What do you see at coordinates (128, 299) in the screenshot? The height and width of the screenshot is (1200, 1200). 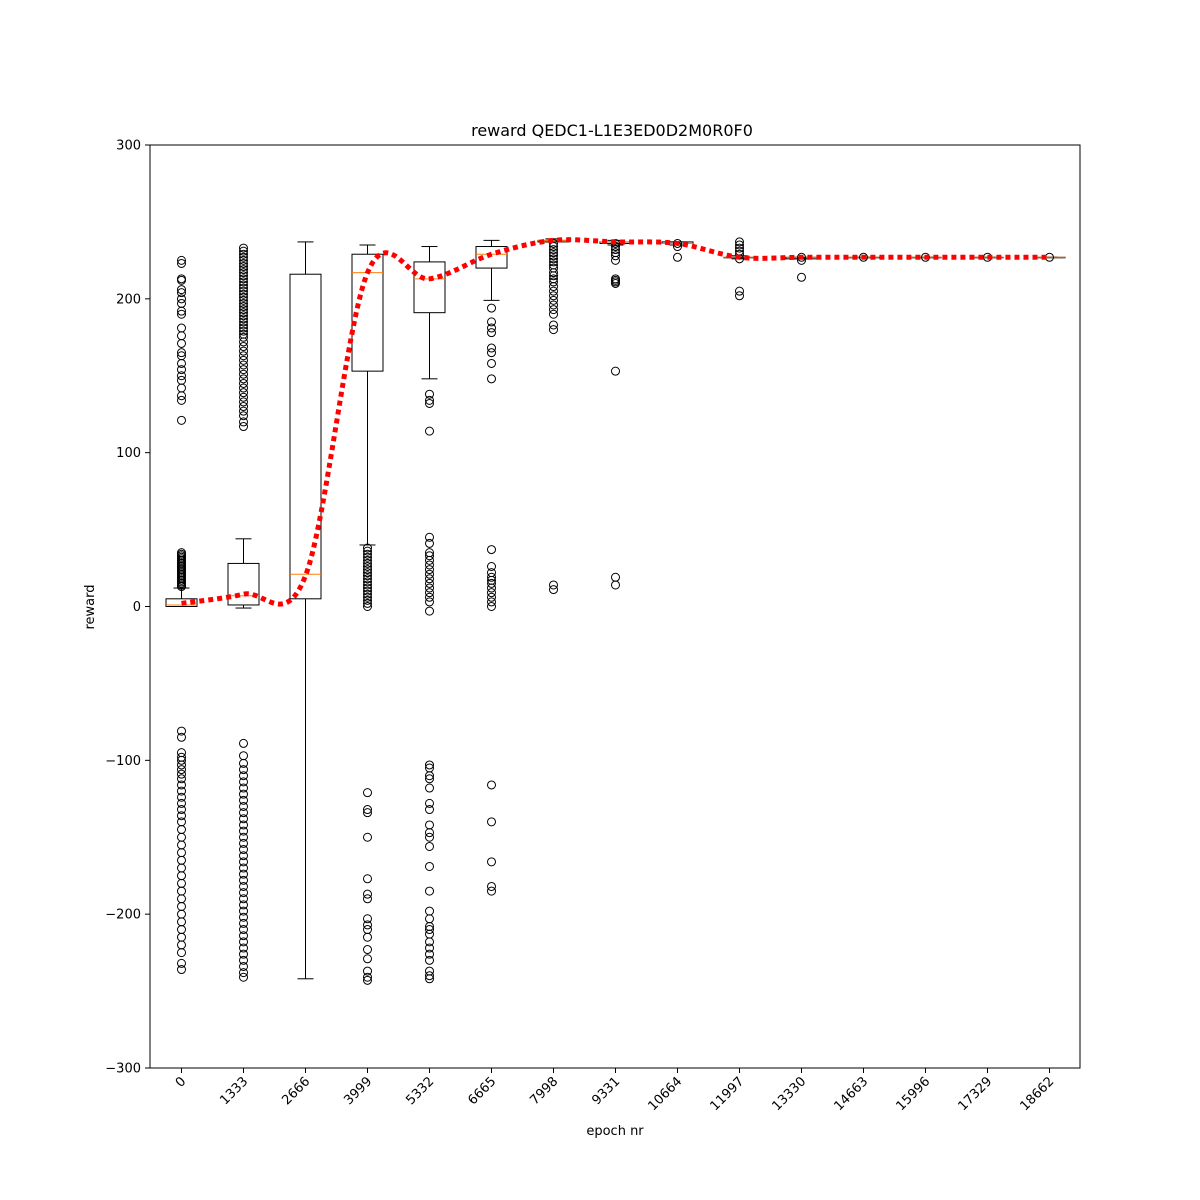 I see `y-tick-label: 200` at bounding box center [128, 299].